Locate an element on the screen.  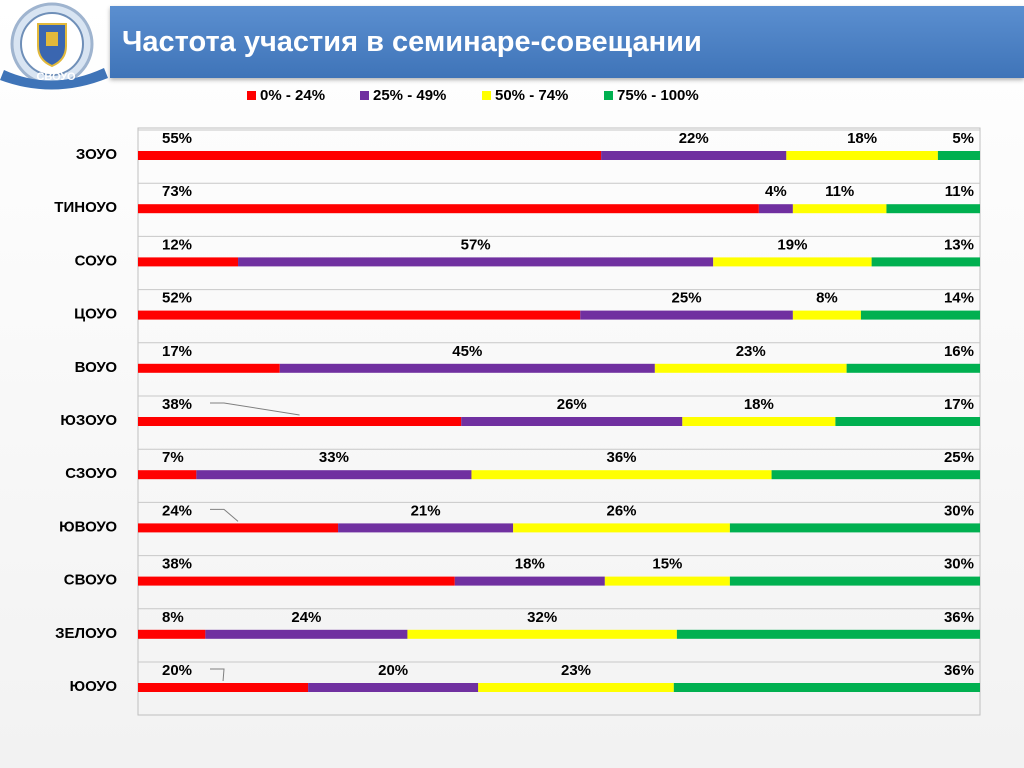
data-label: 45% is located at coordinates (467, 351).